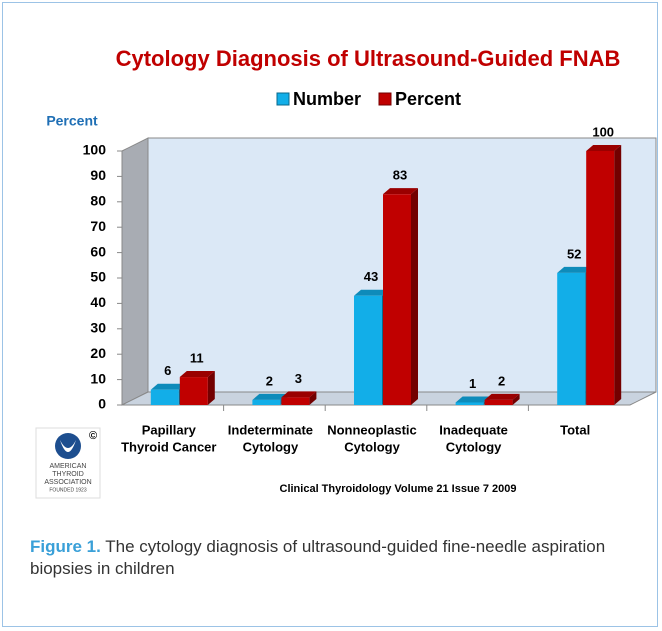 The image size is (662, 631). What do you see at coordinates (327, 99) in the screenshot?
I see `legend-label: Number` at bounding box center [327, 99].